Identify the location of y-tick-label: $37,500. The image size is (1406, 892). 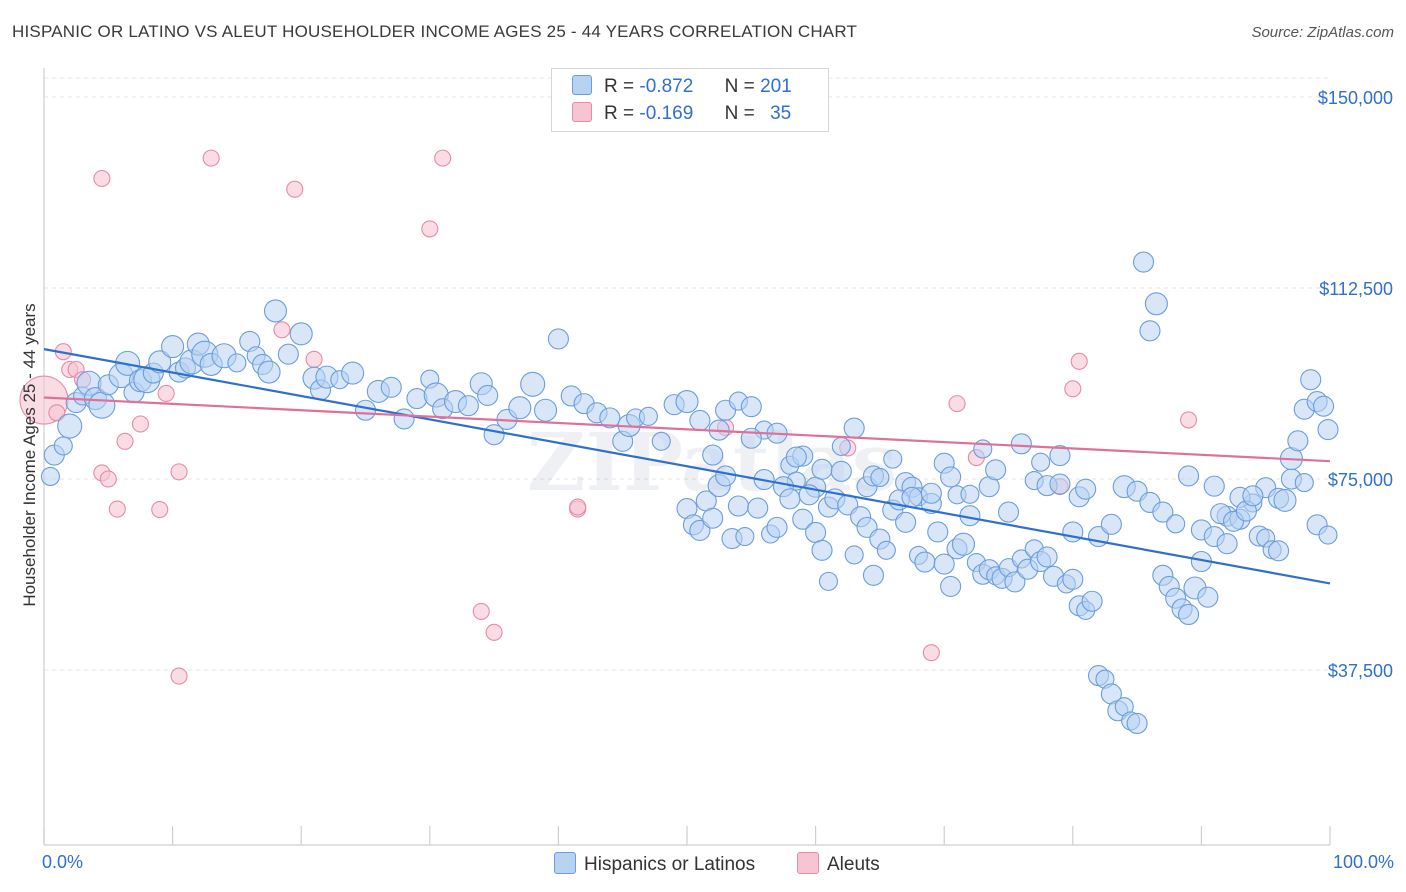
(1360, 671).